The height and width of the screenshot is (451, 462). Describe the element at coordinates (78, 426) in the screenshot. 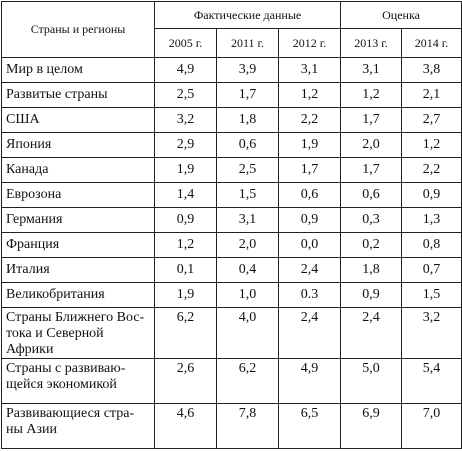

I see `region-cell: Развивающиеся стра- ны Азии` at that location.